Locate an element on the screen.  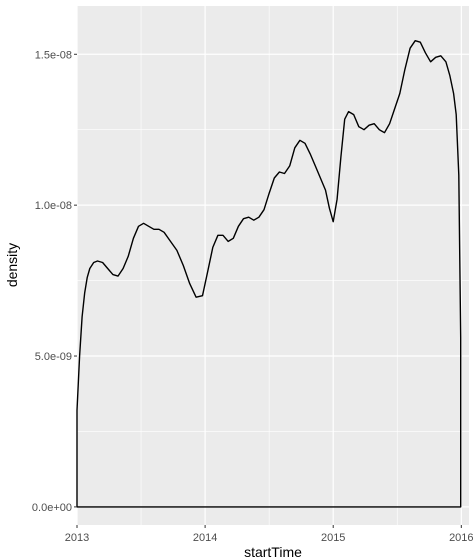
x-tick-label: 2014 is located at coordinates (205, 538).